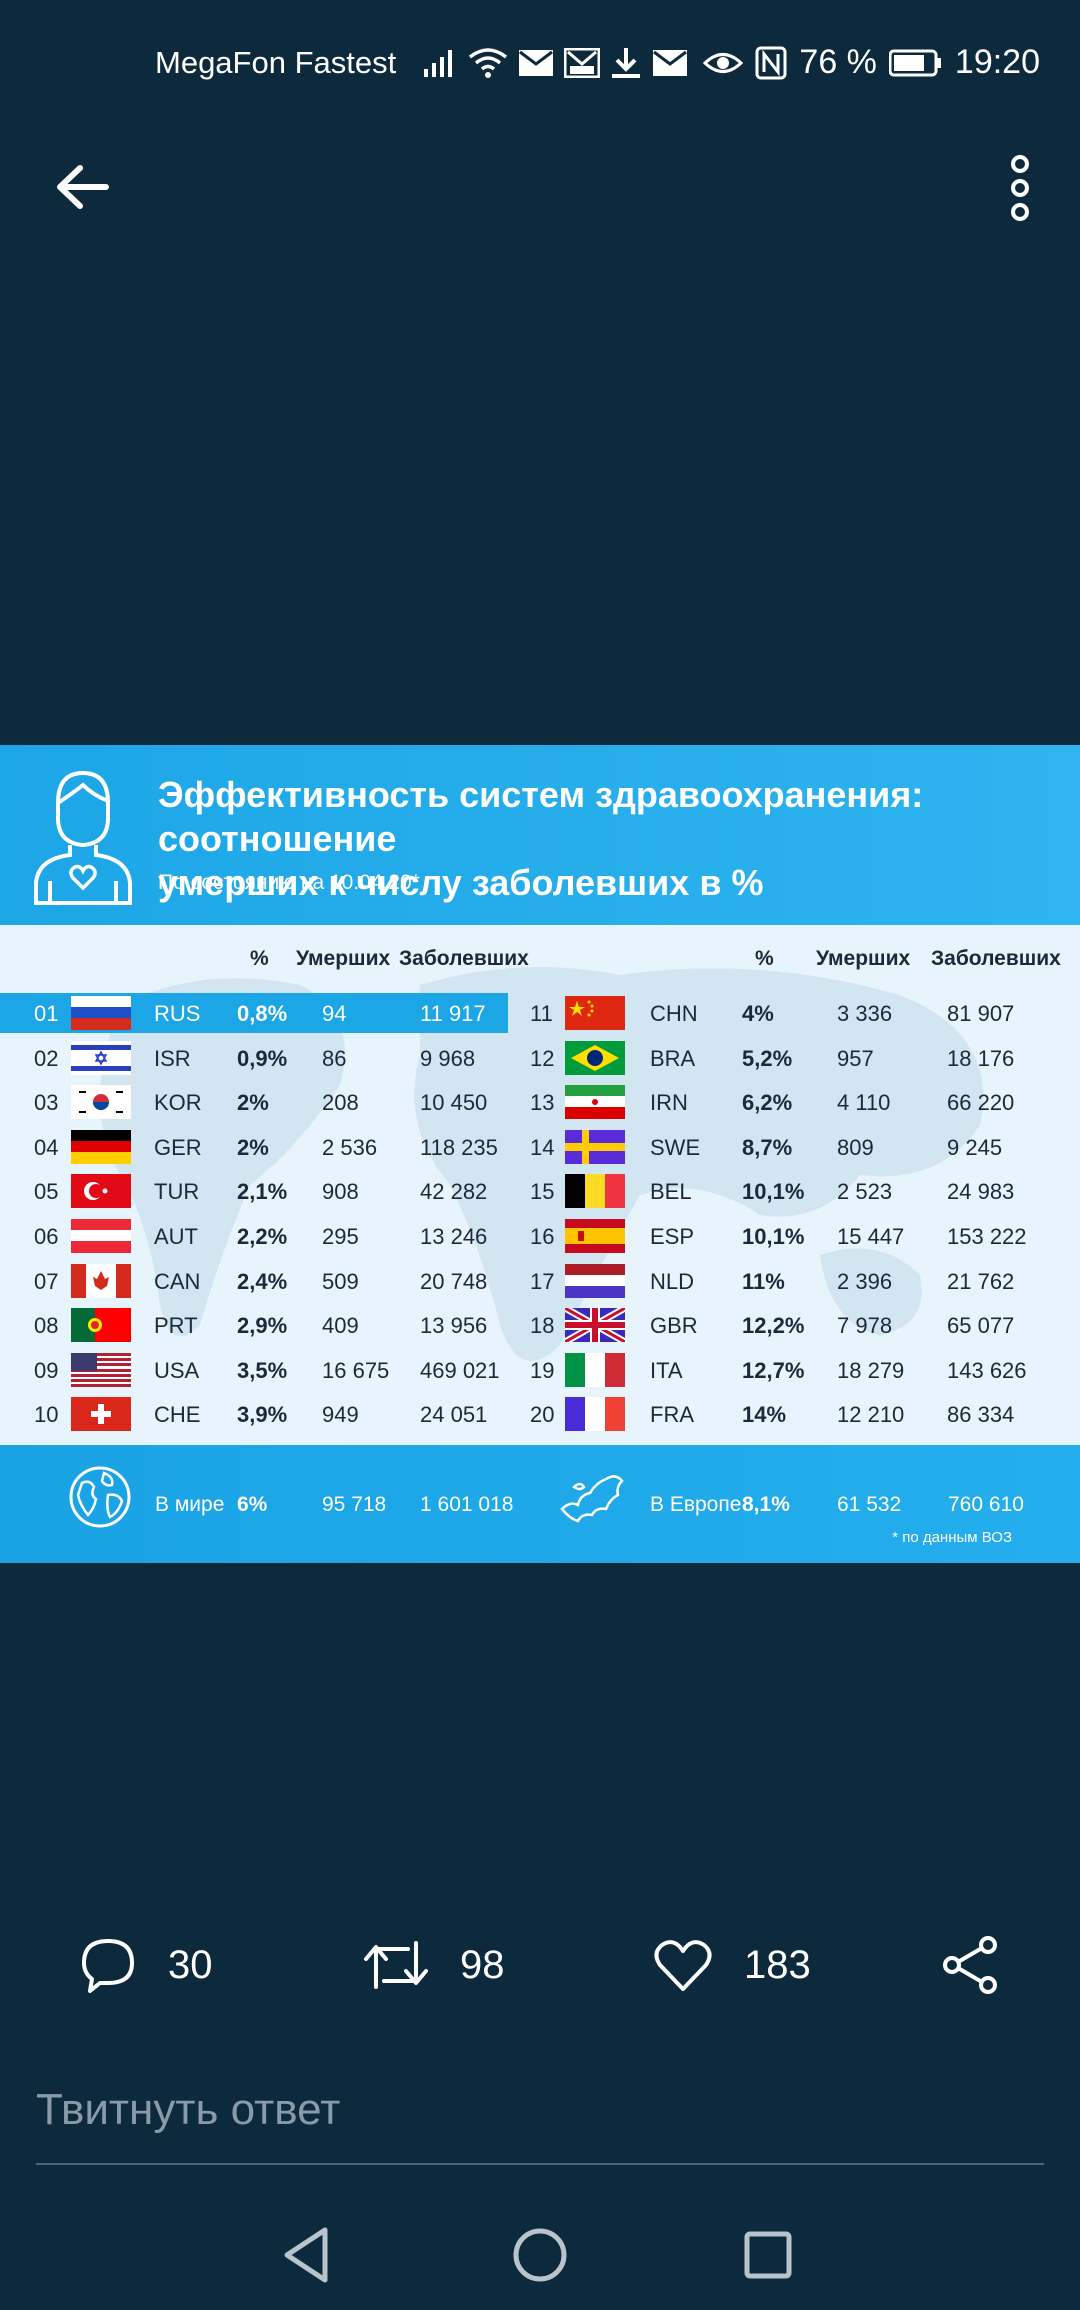 The width and height of the screenshot is (1080, 2310). What do you see at coordinates (540, 185) in the screenshot?
I see `top-bar` at bounding box center [540, 185].